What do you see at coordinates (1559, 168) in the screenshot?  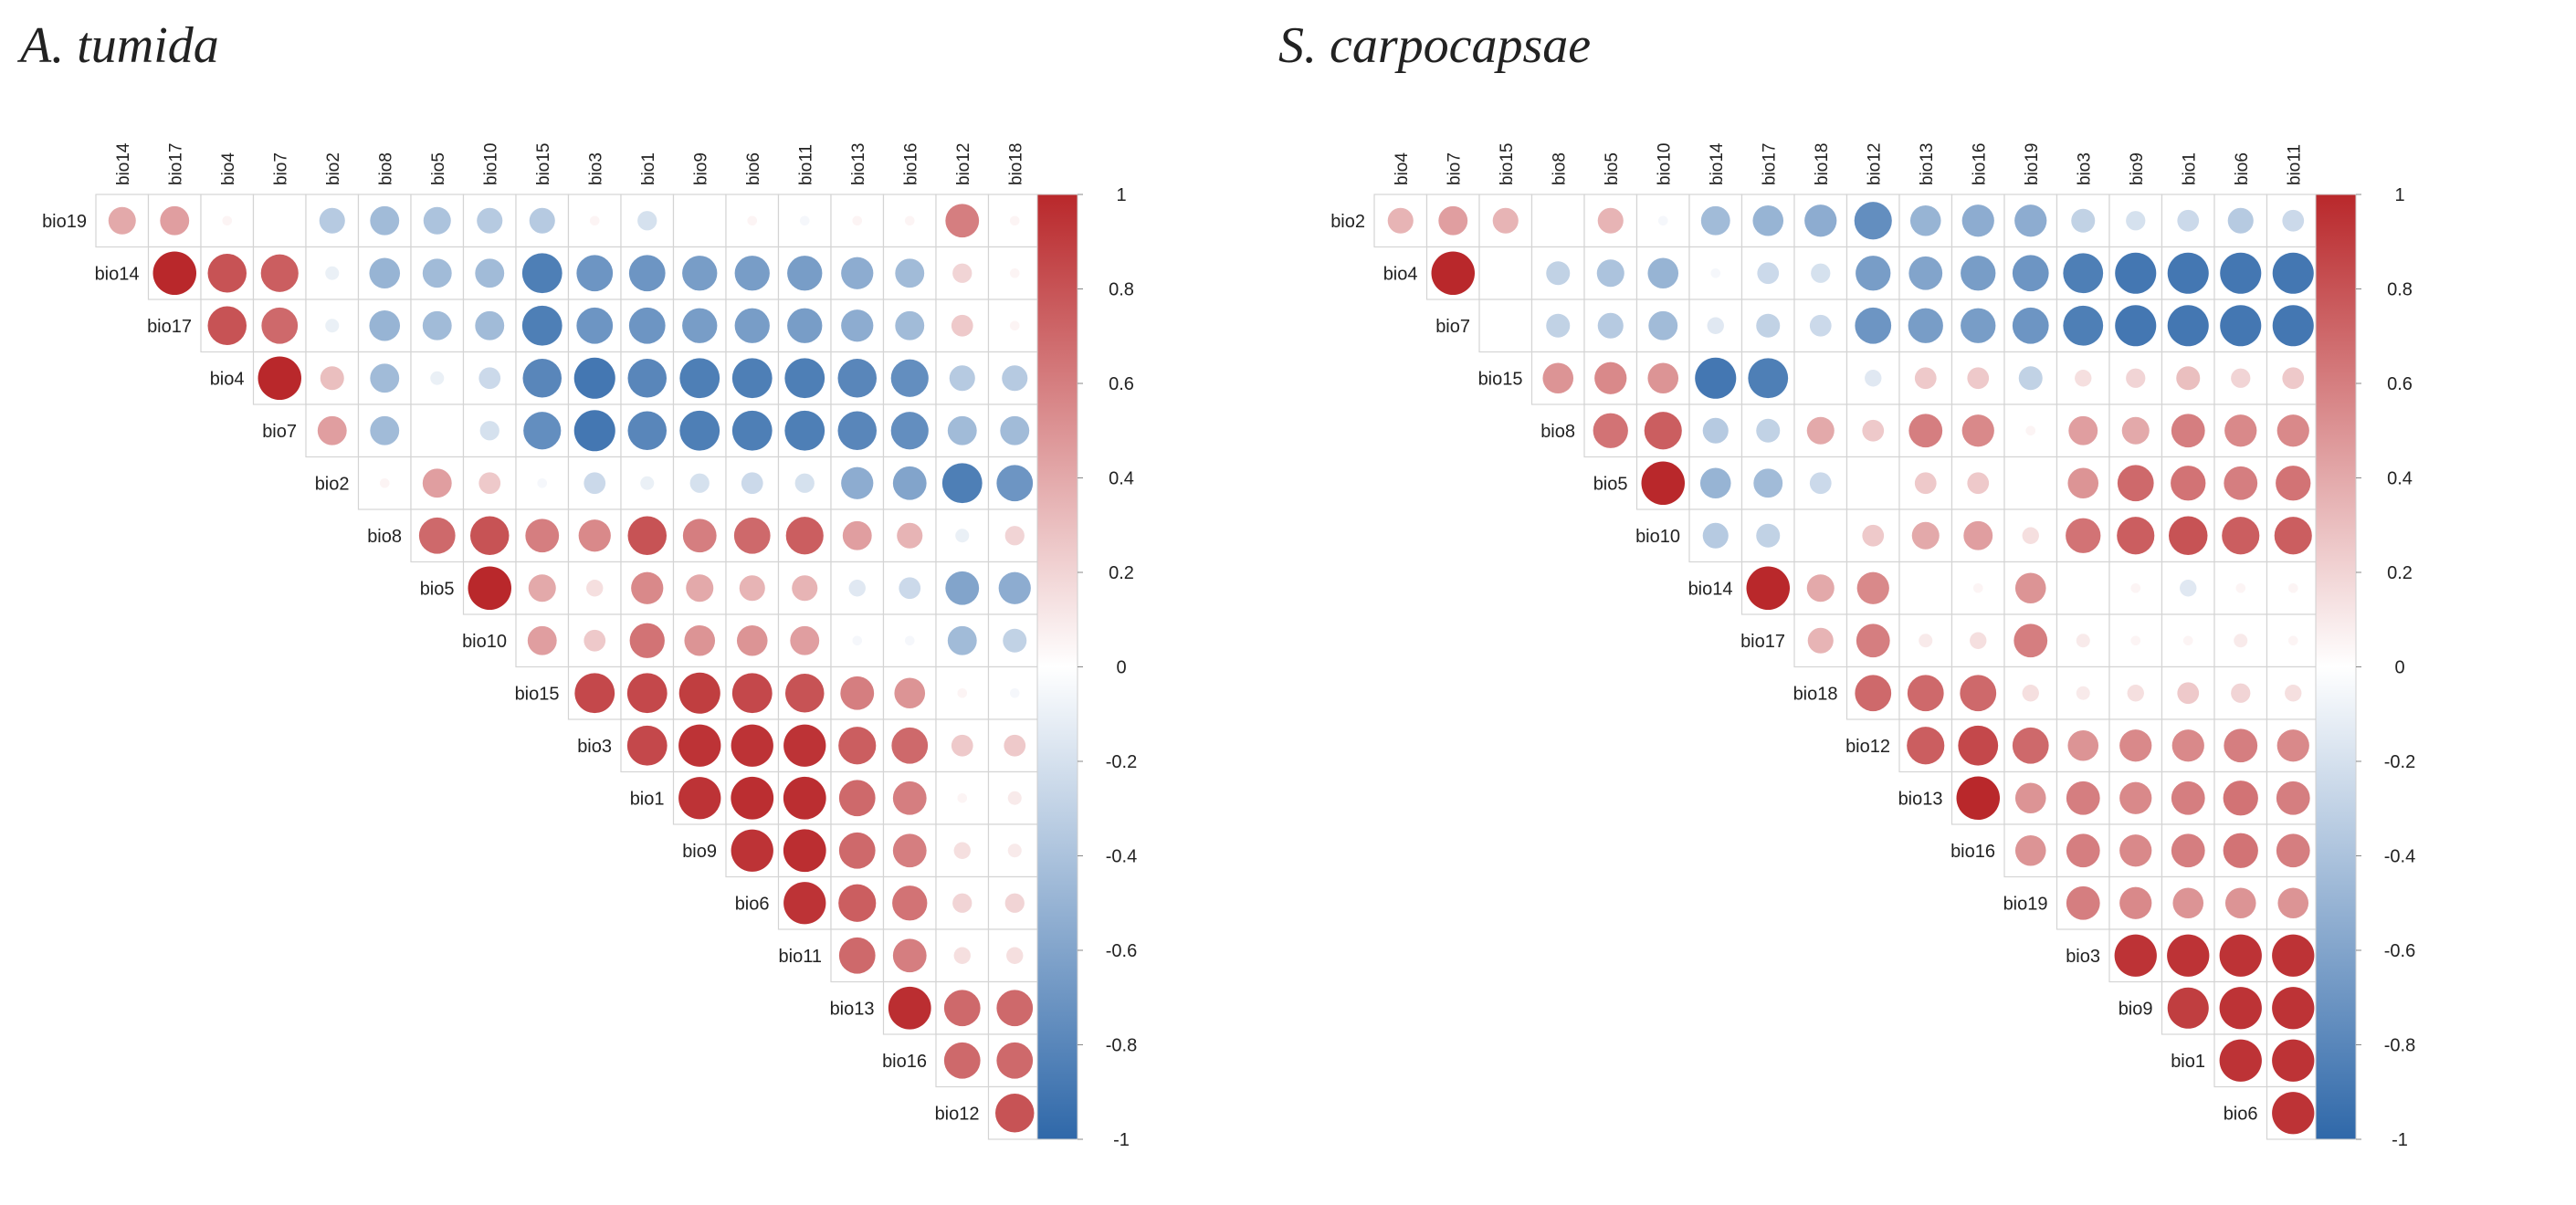 I see `column-label: bio8` at bounding box center [1559, 168].